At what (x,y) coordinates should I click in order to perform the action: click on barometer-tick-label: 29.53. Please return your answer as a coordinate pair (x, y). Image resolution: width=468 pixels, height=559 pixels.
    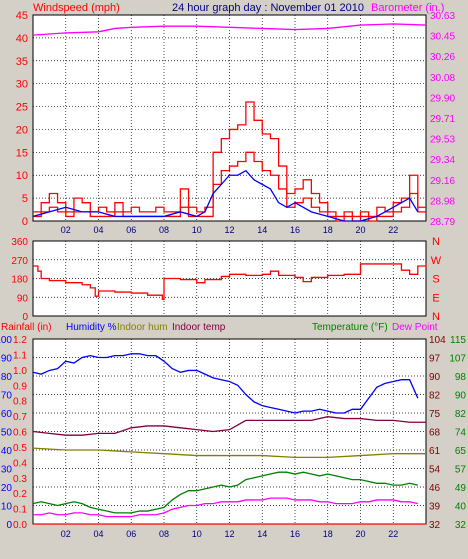
    Looking at the image, I should click on (442, 140).